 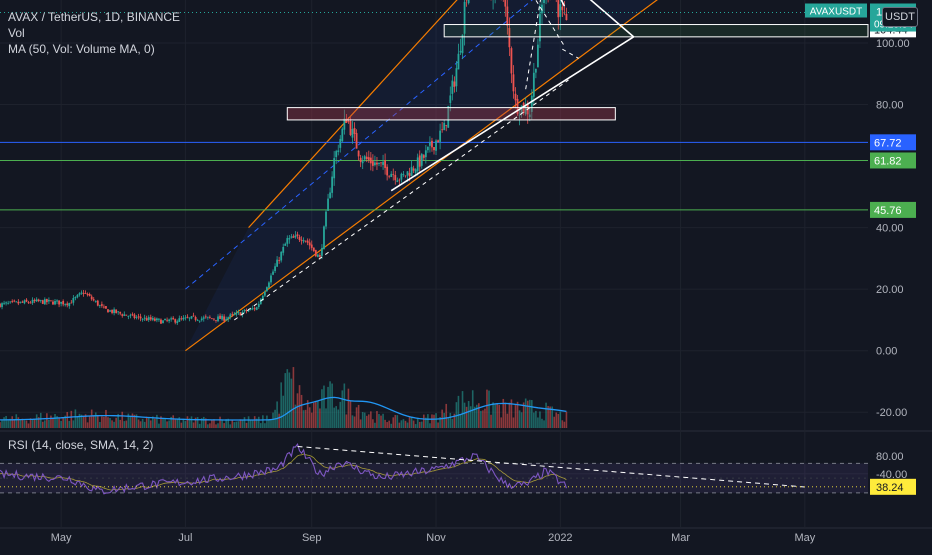 I want to click on price-tick-label: 80.00, so click(x=890, y=106).